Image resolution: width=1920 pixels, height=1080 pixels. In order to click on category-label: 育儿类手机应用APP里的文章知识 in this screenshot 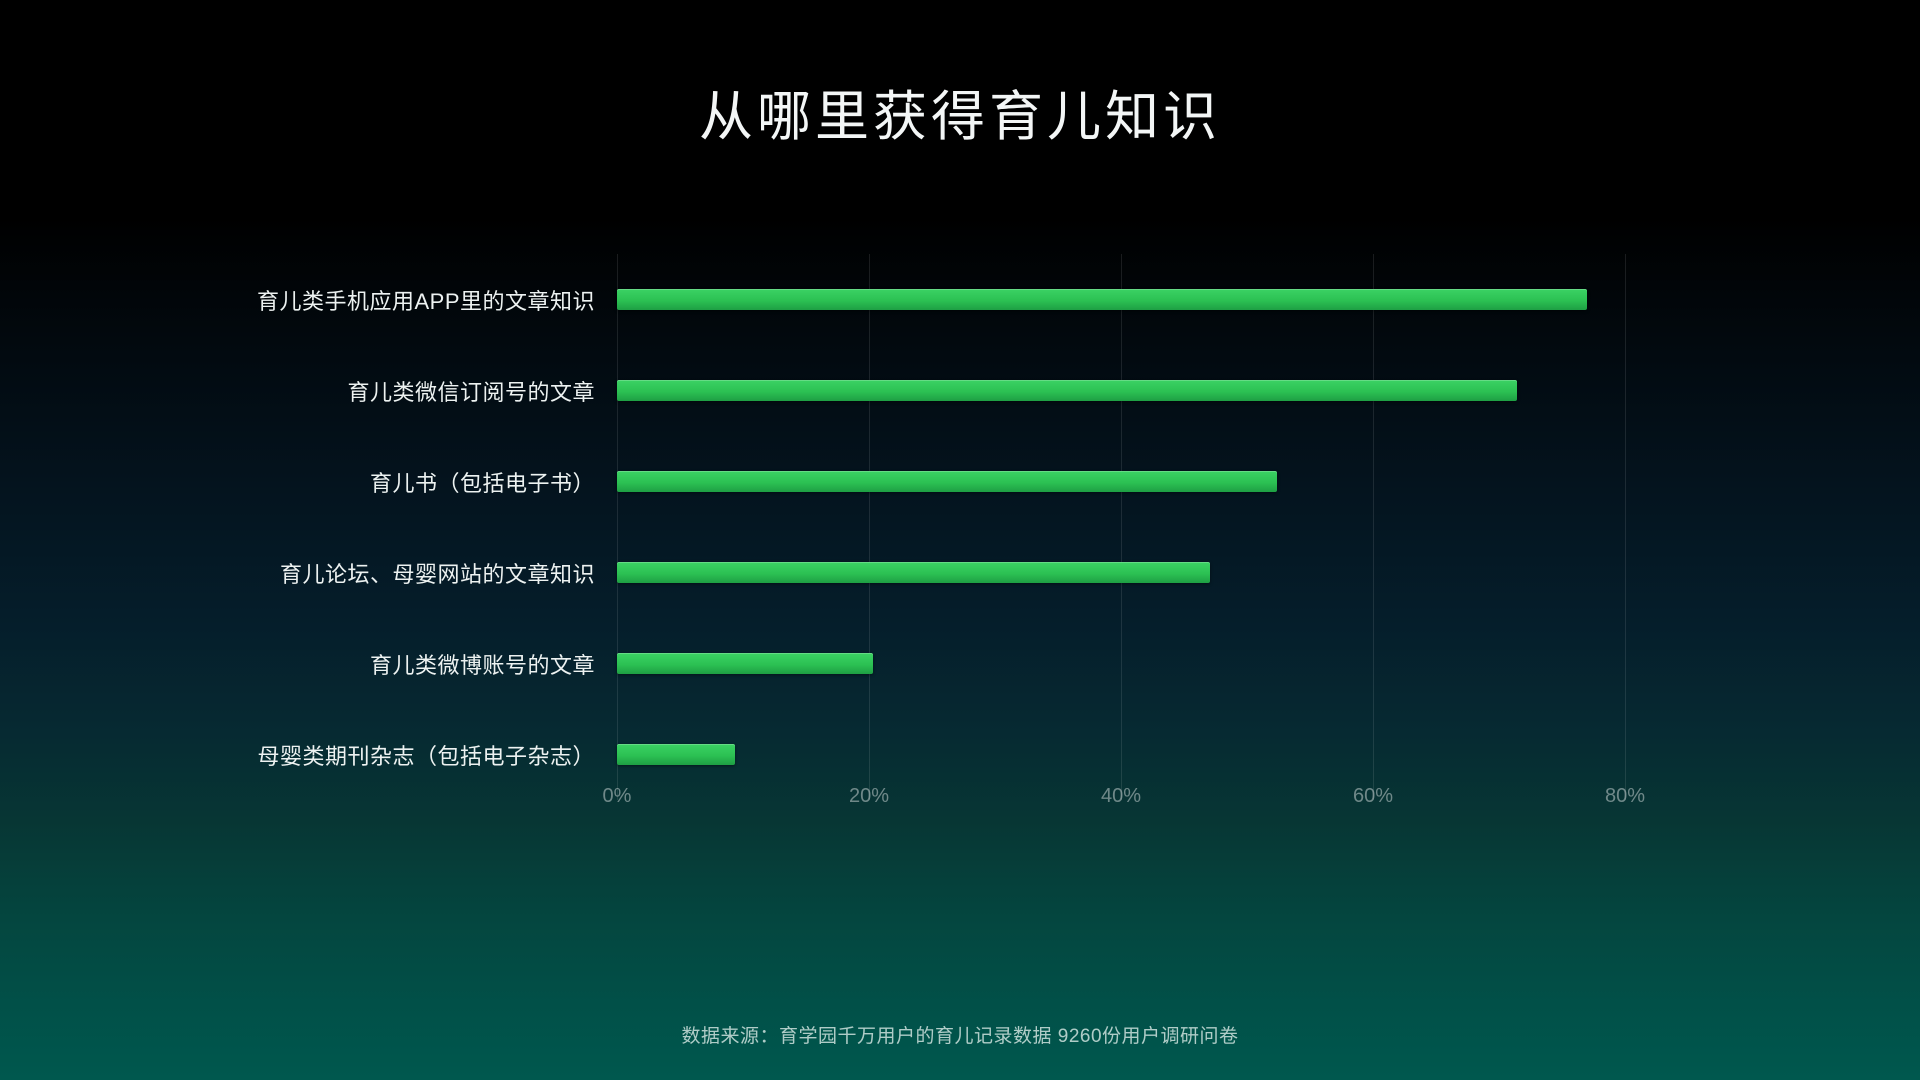, I will do `click(425, 301)`.